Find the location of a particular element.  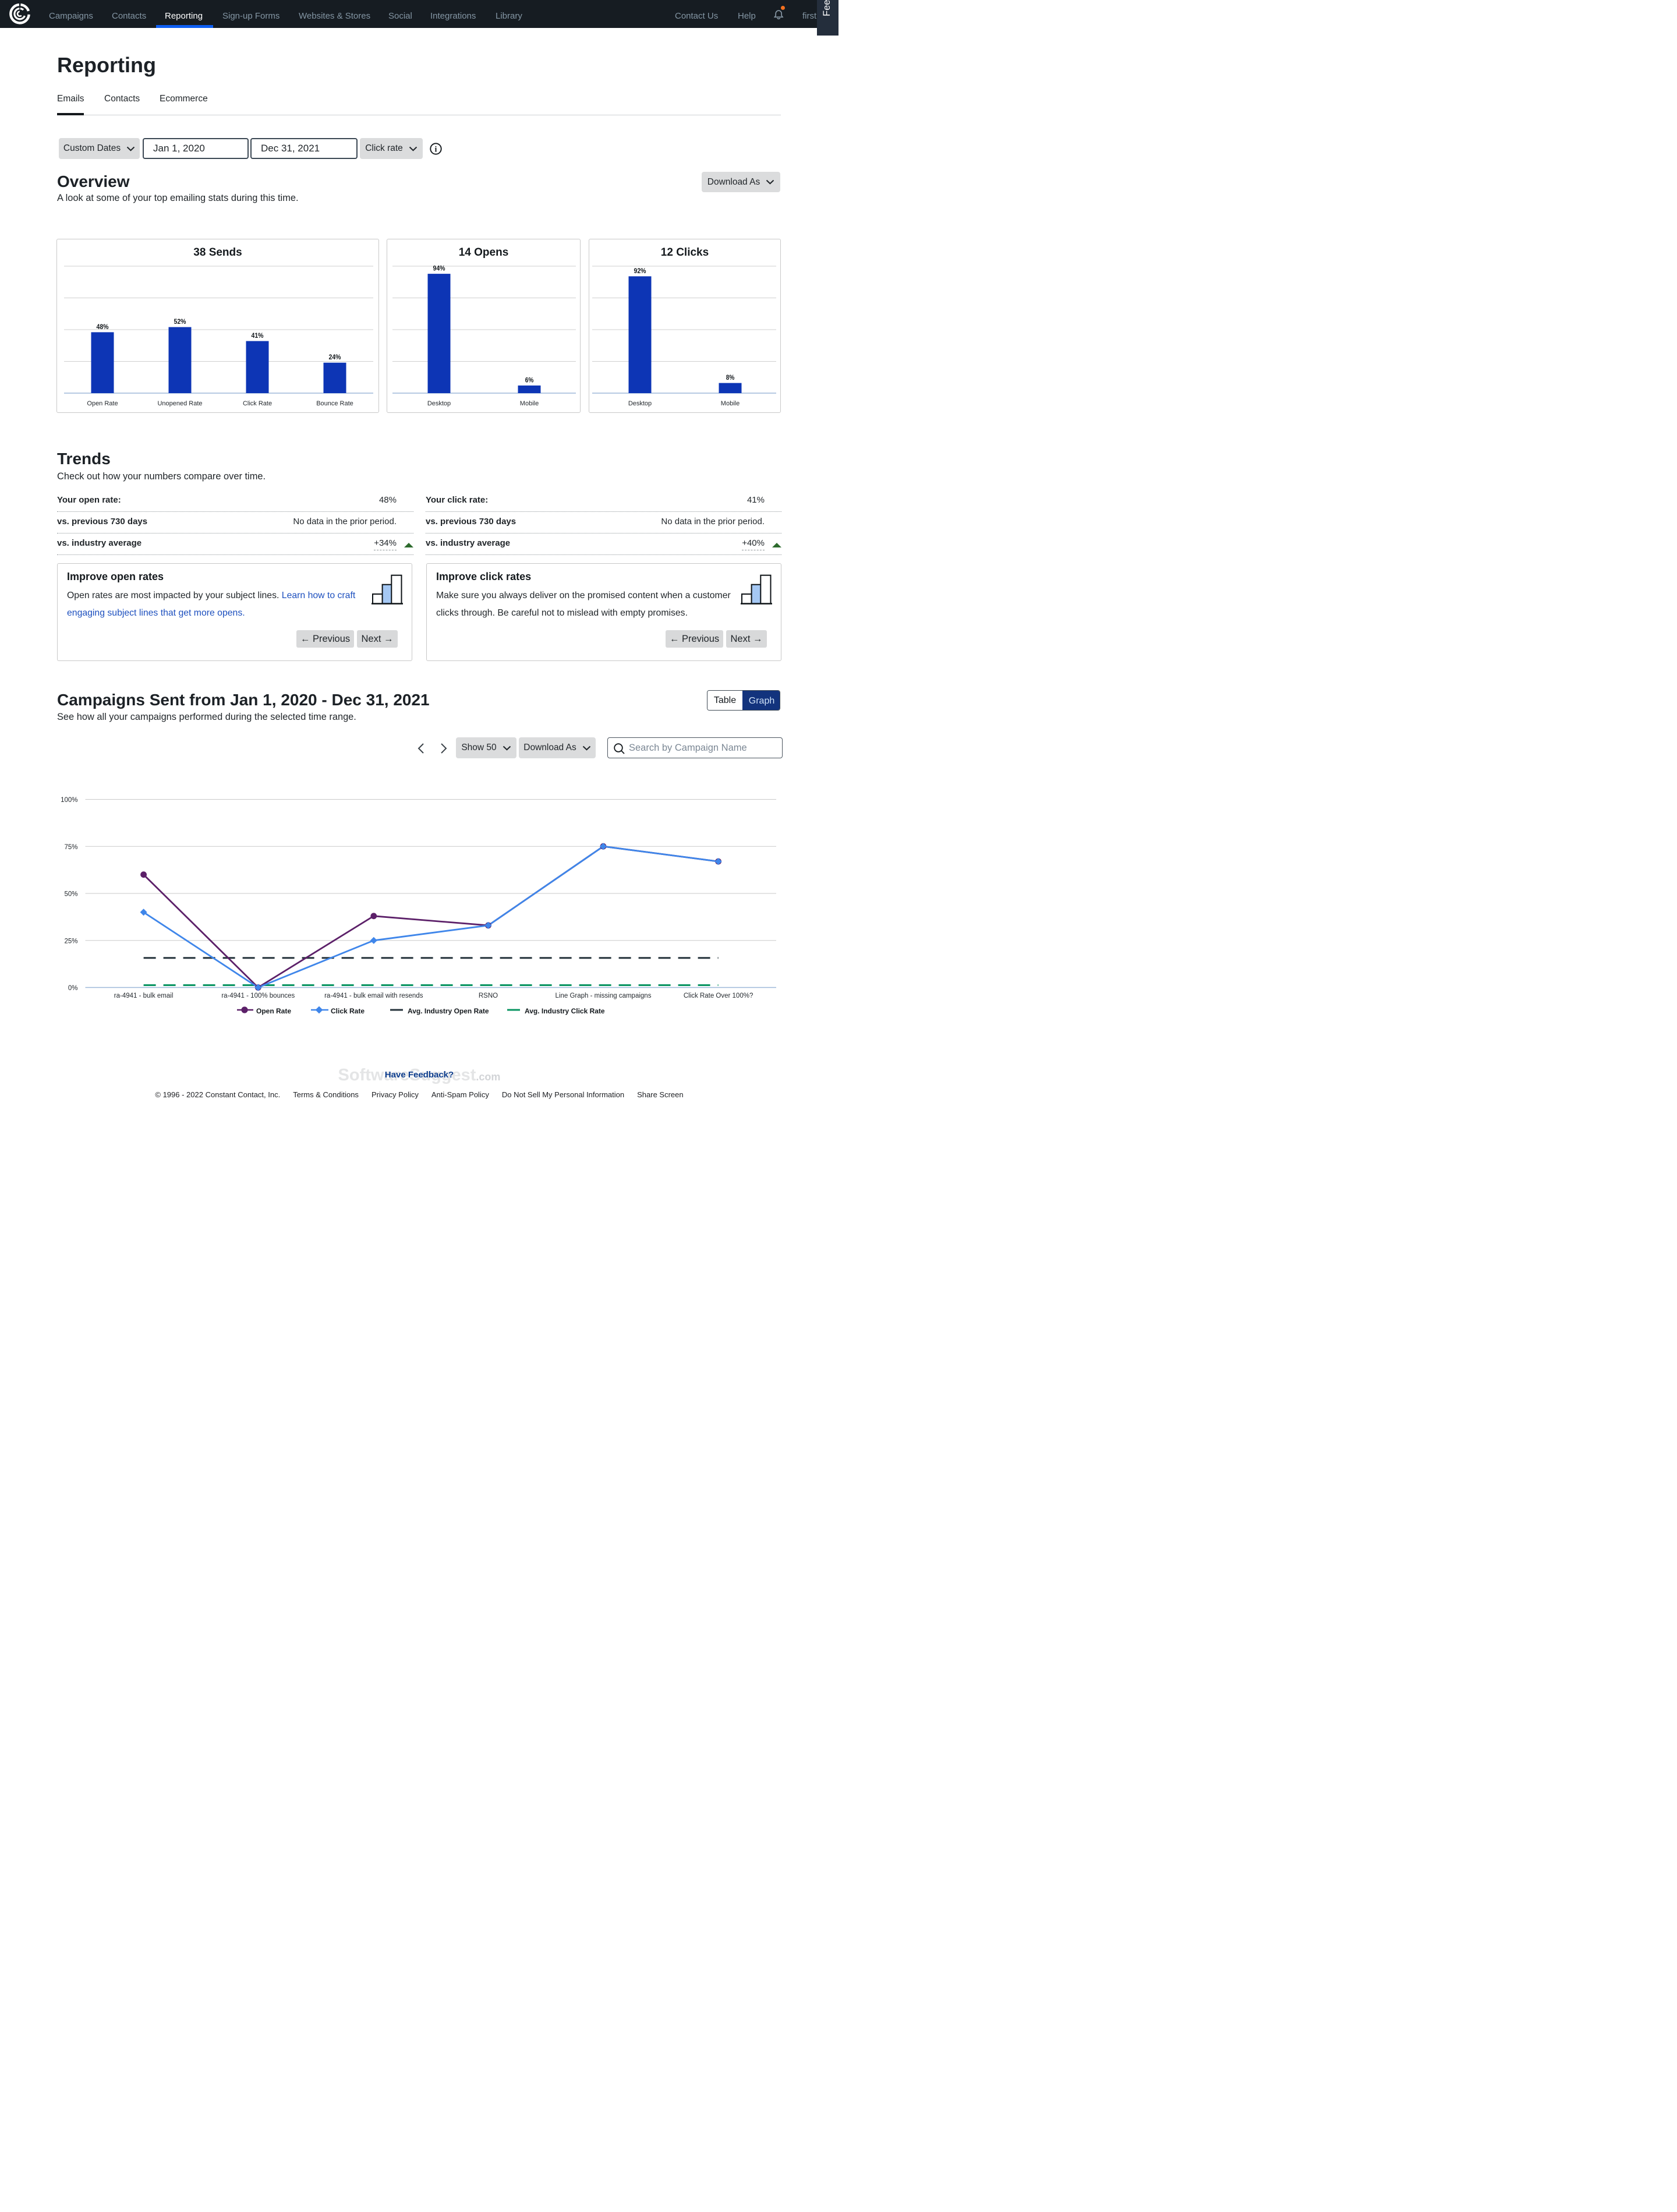

svg-text: i is located at coordinates (436, 150).